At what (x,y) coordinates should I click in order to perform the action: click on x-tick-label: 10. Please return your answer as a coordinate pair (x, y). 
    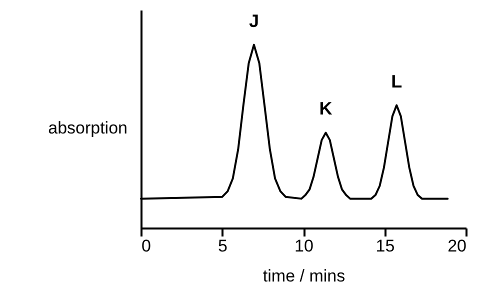
    Looking at the image, I should click on (304, 246).